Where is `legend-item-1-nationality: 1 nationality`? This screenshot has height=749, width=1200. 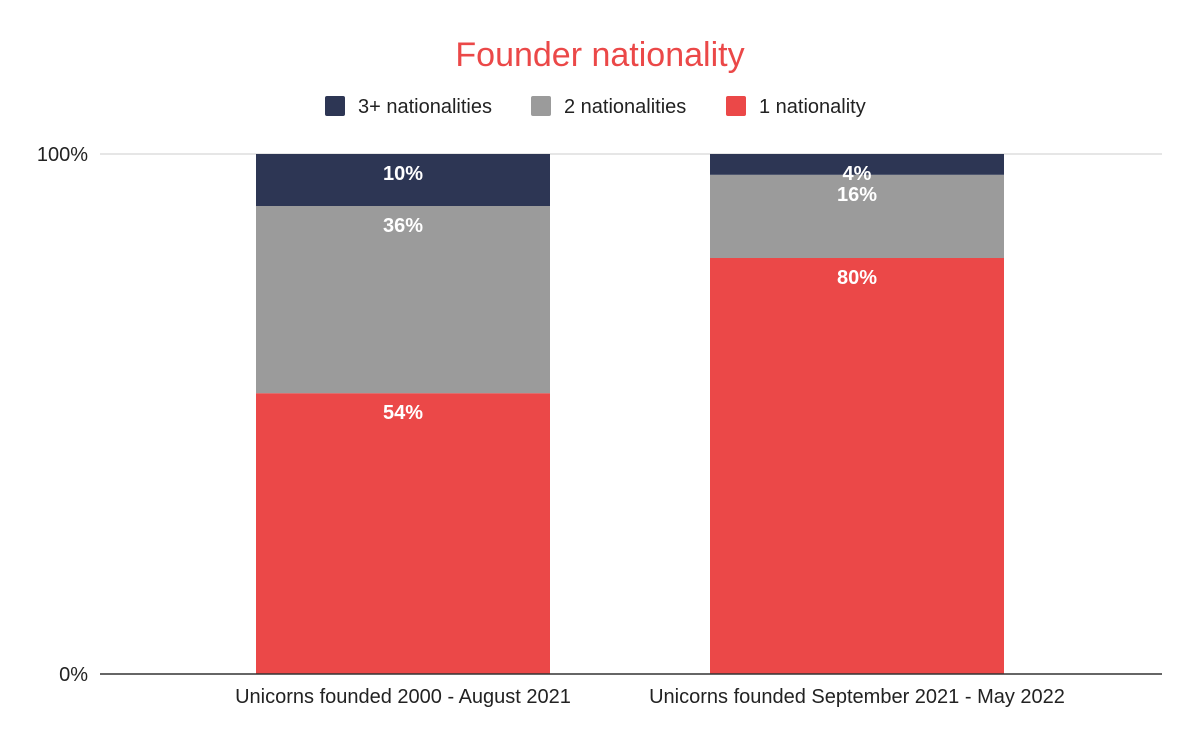
legend-item-1-nationality: 1 nationality is located at coordinates (796, 107).